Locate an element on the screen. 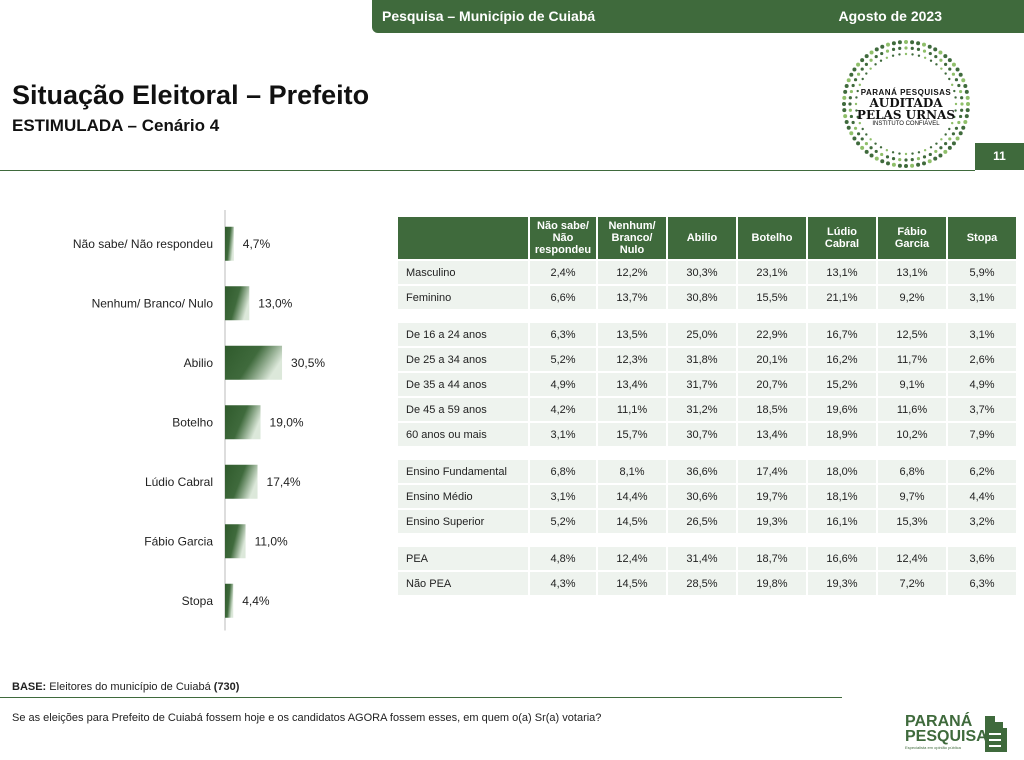 The height and width of the screenshot is (760, 1024). table-cell: 6,8% is located at coordinates (912, 471).